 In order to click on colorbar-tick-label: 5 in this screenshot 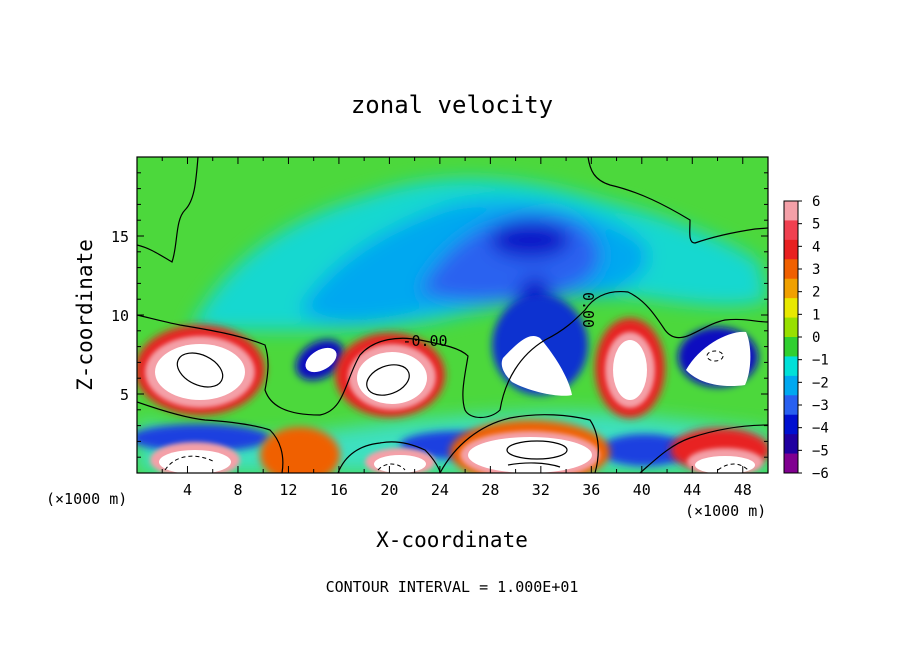, I will do `click(816, 225)`.